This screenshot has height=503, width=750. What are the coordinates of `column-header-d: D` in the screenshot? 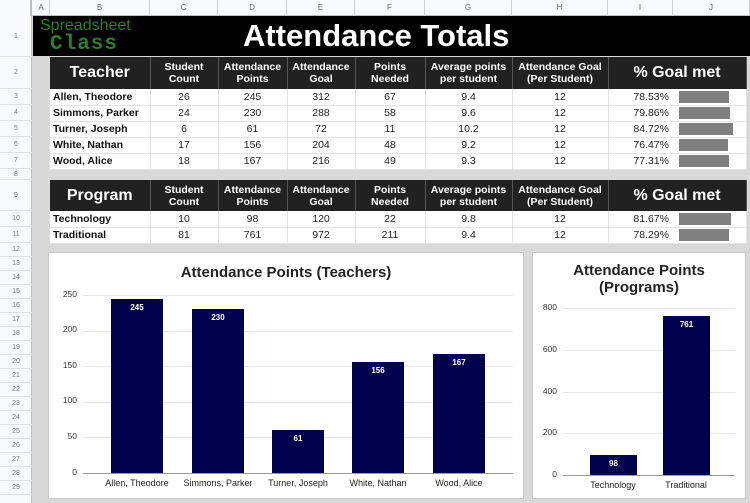 It's located at (252, 8).